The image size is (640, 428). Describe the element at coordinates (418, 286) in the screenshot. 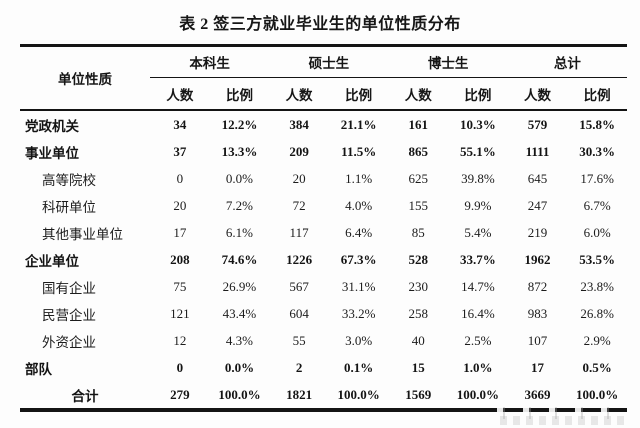

I see `cell-count: 230` at that location.